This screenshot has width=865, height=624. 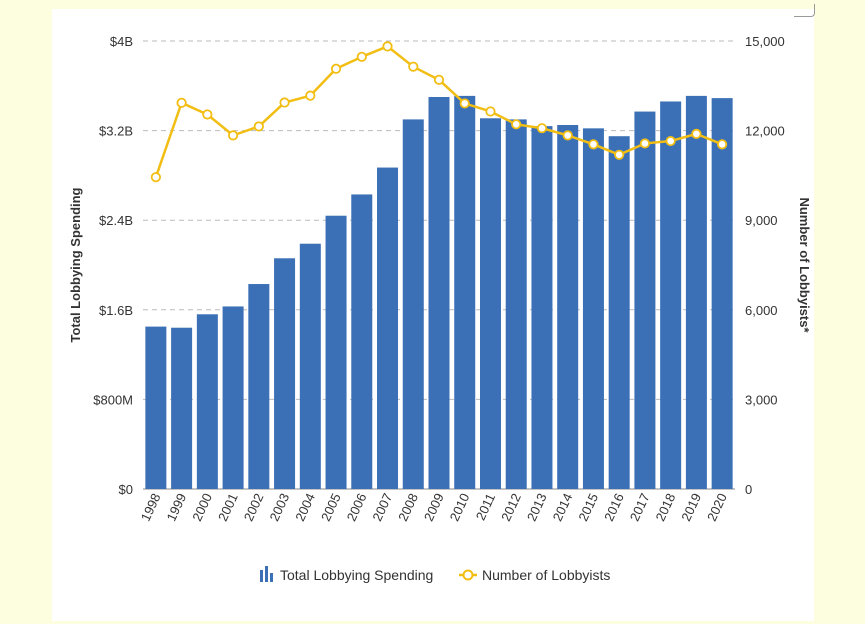 What do you see at coordinates (284, 102) in the screenshot?
I see `point-2003` at bounding box center [284, 102].